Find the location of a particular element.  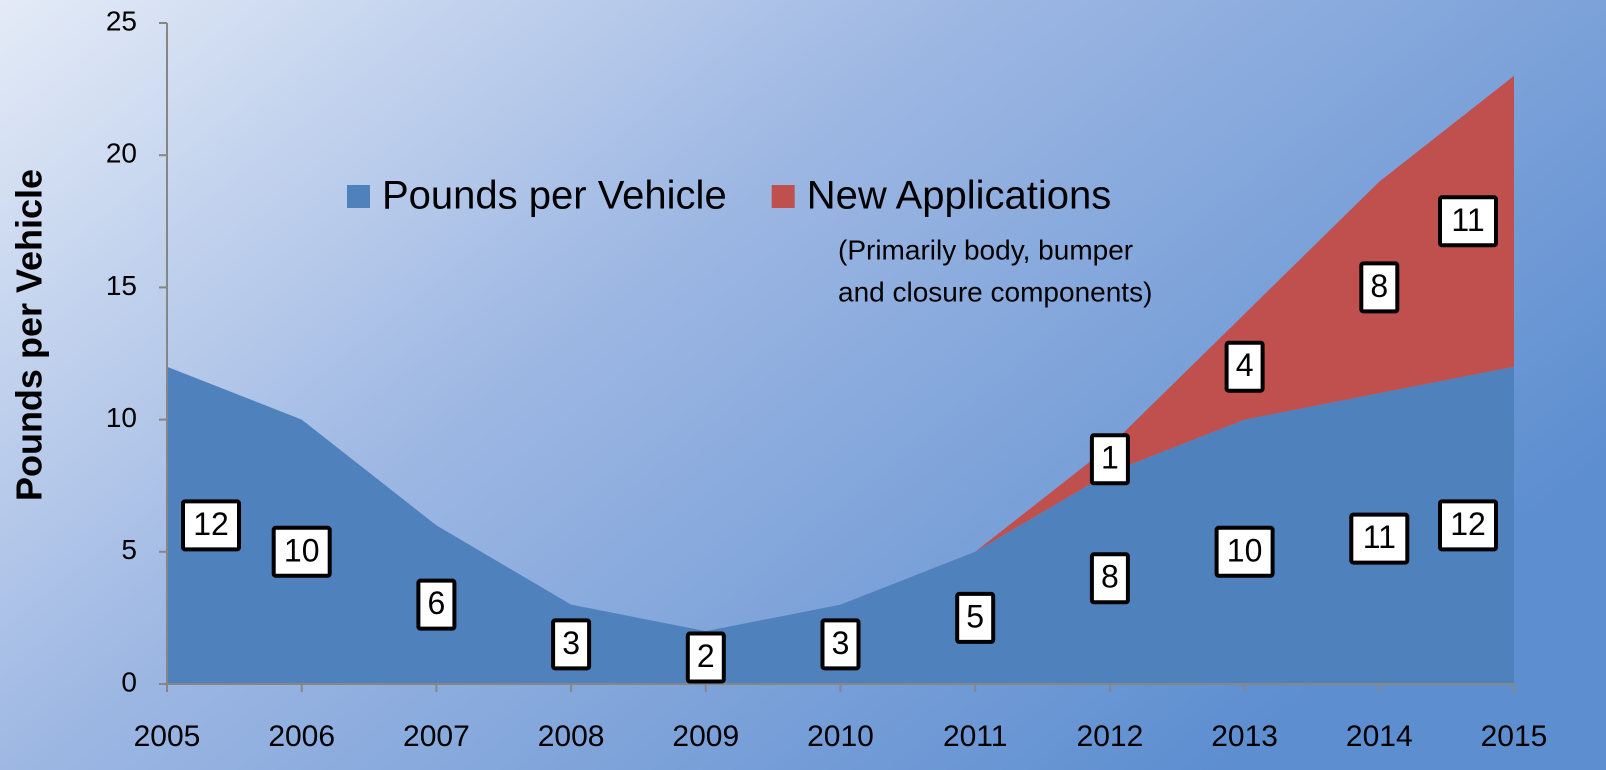

y-tick-label: 20 is located at coordinates (121, 153).